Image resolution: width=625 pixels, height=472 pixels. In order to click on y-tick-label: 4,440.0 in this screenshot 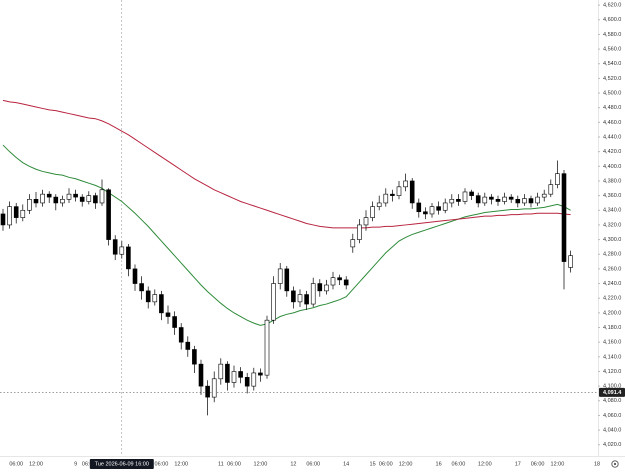, I will do `click(612, 137)`.